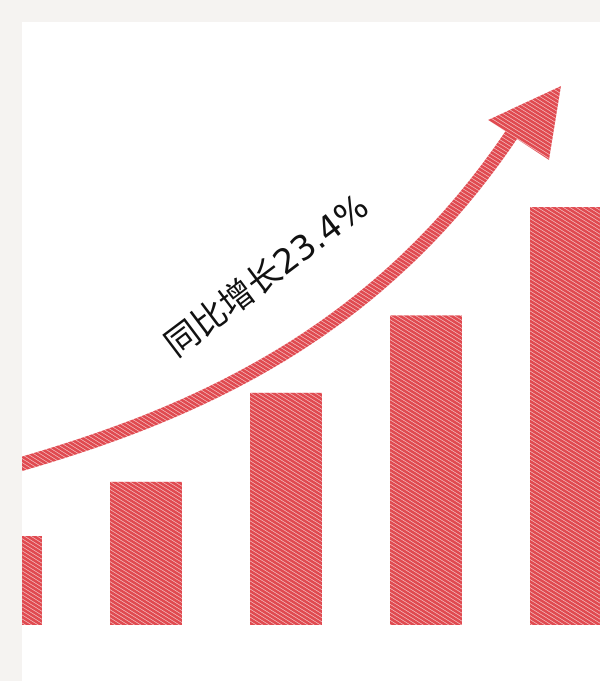 The width and height of the screenshot is (600, 681). I want to click on arrow-head-icon, so click(524, 123).